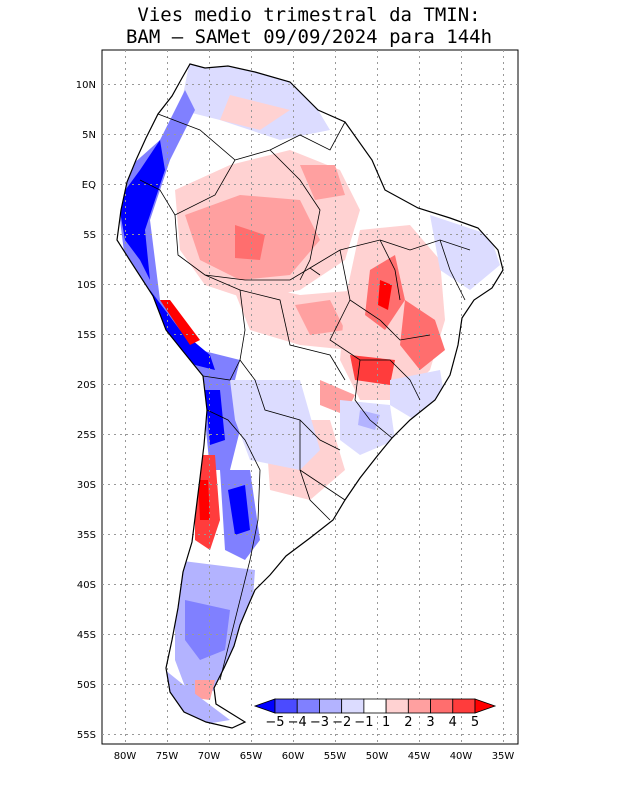 Image resolution: width=618 pixels, height=800 pixels. Describe the element at coordinates (89, 135) in the screenshot. I see `lat-label: 5N` at that location.